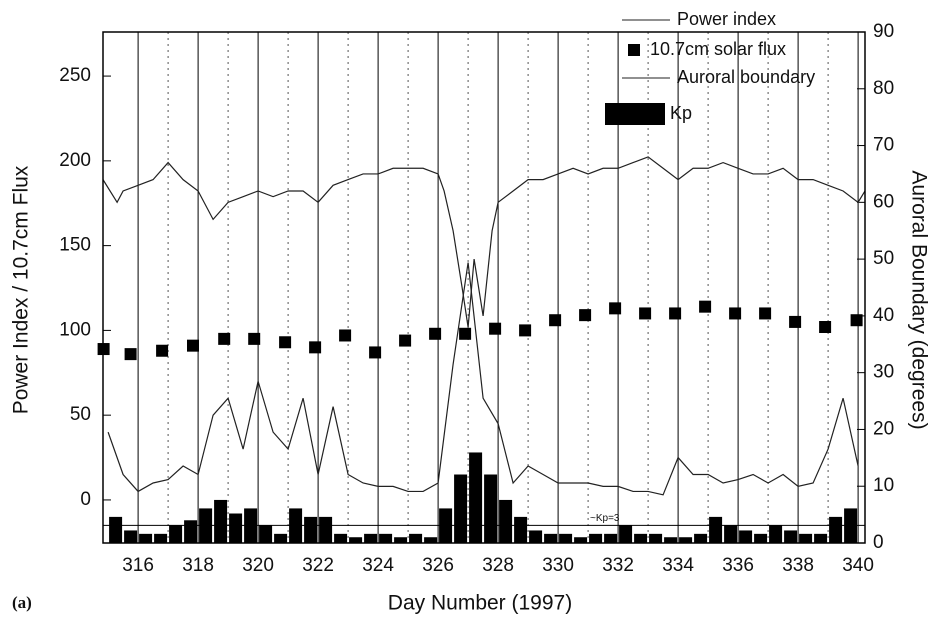 This screenshot has height=619, width=931. Describe the element at coordinates (883, 258) in the screenshot. I see `y2-tick-label: 50` at that location.